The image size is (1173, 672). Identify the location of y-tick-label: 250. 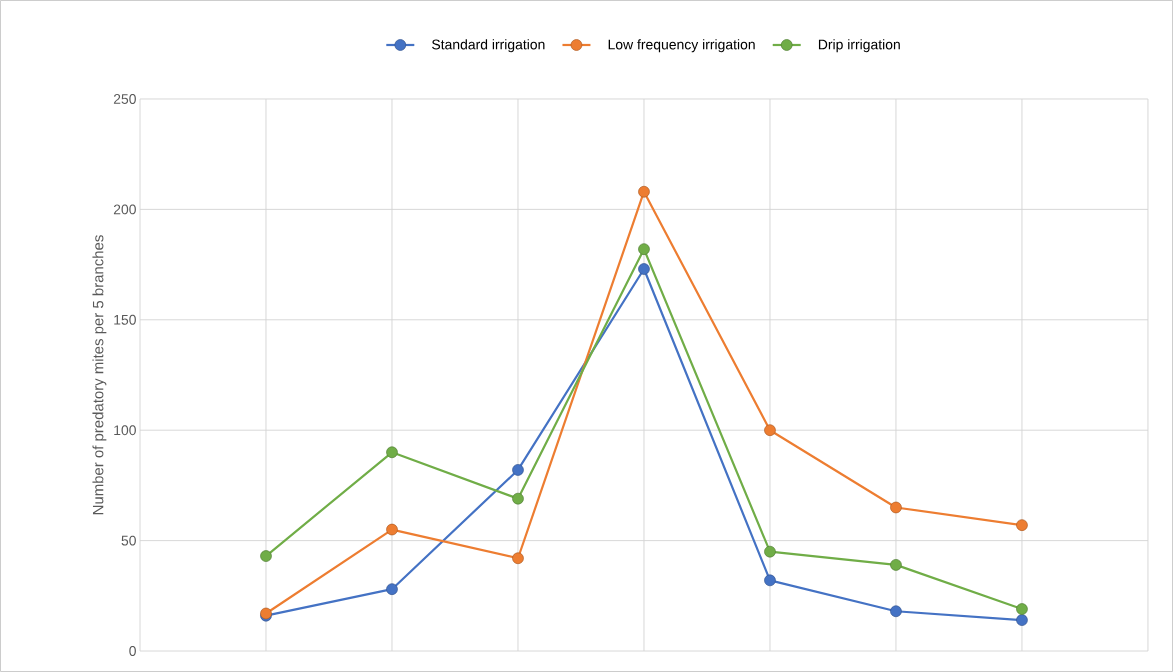
(124, 99).